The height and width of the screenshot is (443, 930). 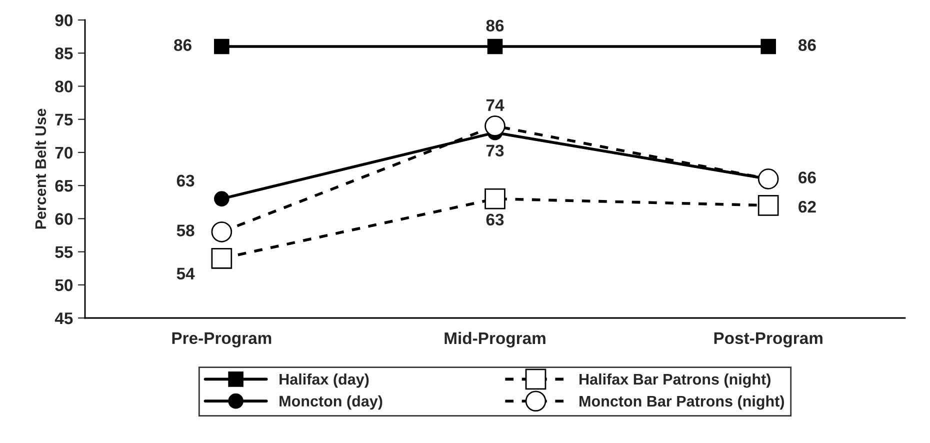 I want to click on legend-label: Moncton Bar Patrons (night), so click(x=682, y=402).